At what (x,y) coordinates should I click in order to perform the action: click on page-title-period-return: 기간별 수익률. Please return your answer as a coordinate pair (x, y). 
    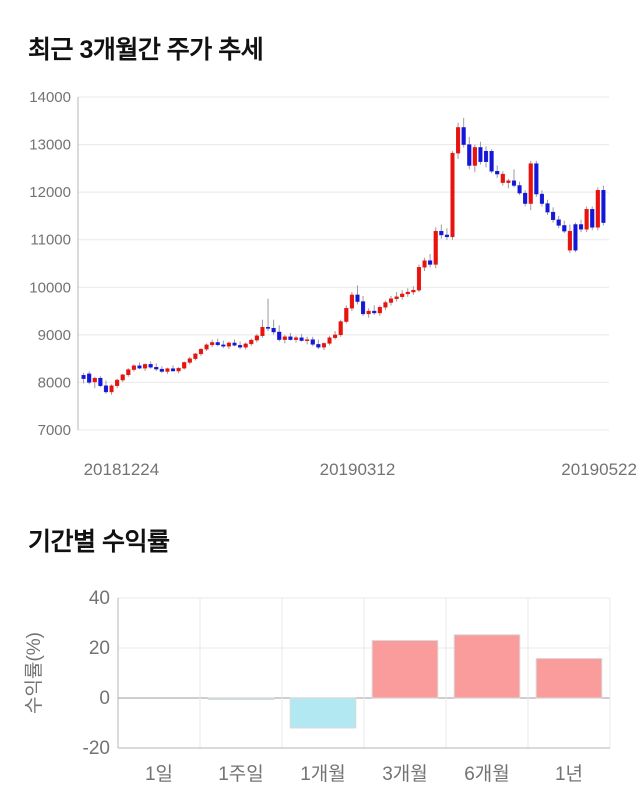
    Looking at the image, I should click on (99, 542).